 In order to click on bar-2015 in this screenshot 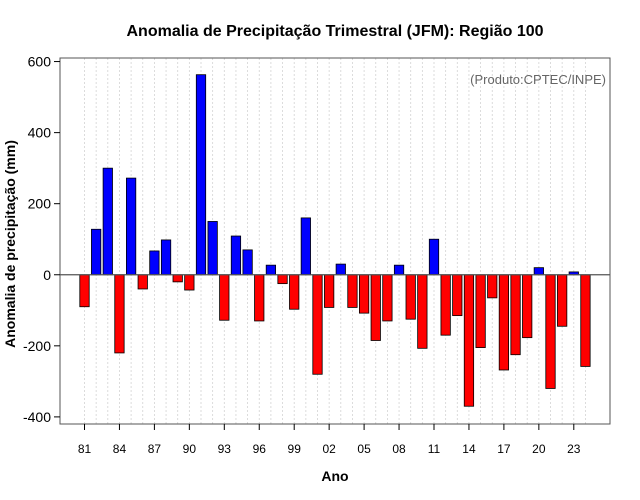, I will do `click(480, 311)`.